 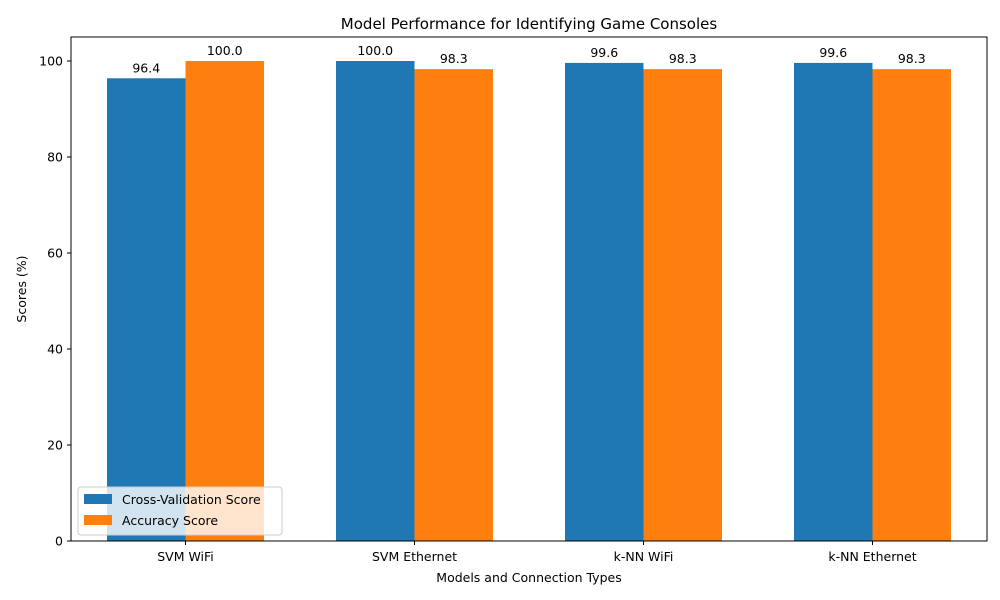 I want to click on legend: Cross-Validation Score Accuracy Score, so click(x=180, y=511).